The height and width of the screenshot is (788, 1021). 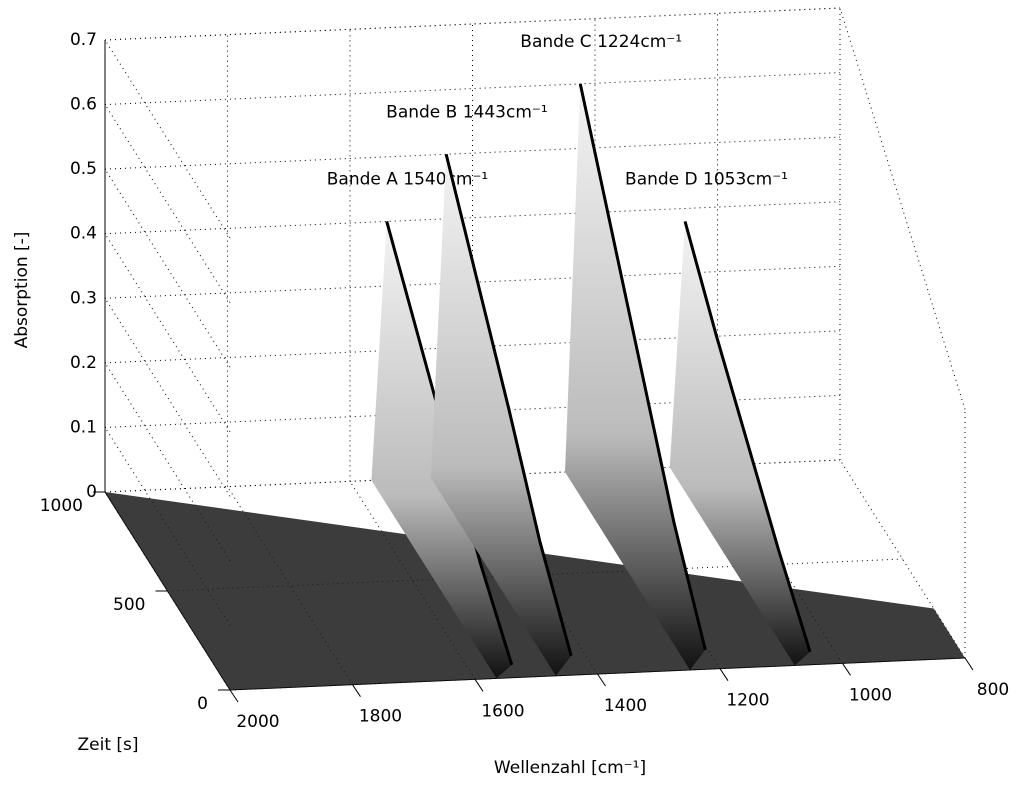 I want to click on y-tick-label: 1000, so click(x=61, y=506).